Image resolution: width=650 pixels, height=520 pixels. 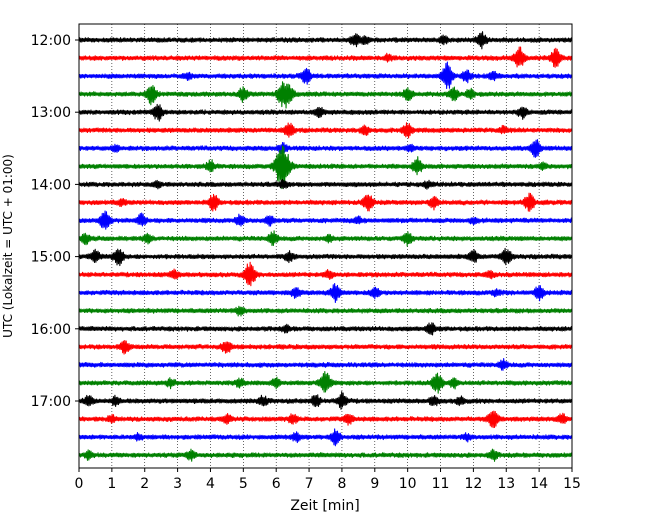 I want to click on x-tick-label: 12, so click(x=473, y=484).